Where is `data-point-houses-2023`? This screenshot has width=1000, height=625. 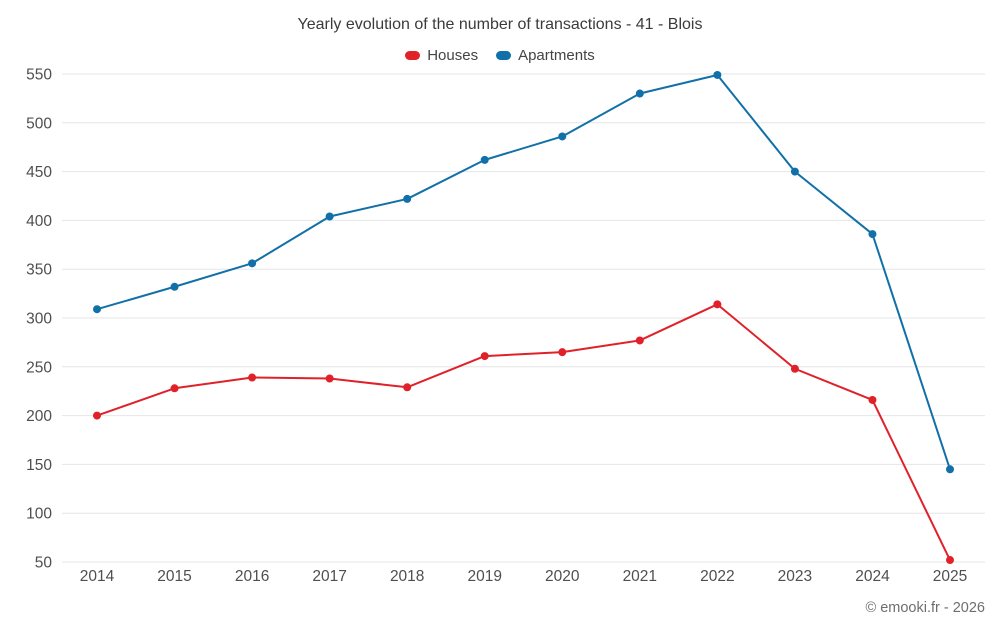
data-point-houses-2023 is located at coordinates (794, 368).